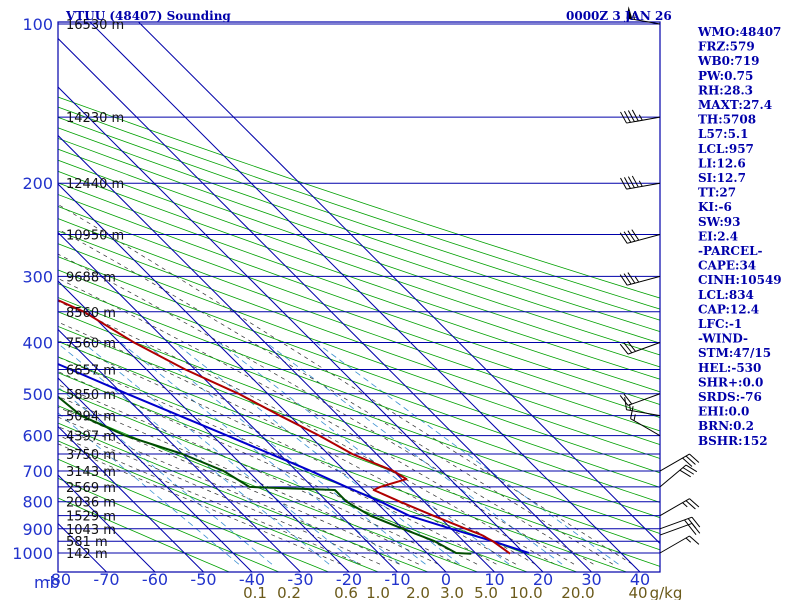 The height and width of the screenshot is (600, 800). I want to click on temperature-tick-label: 30, so click(591, 579).